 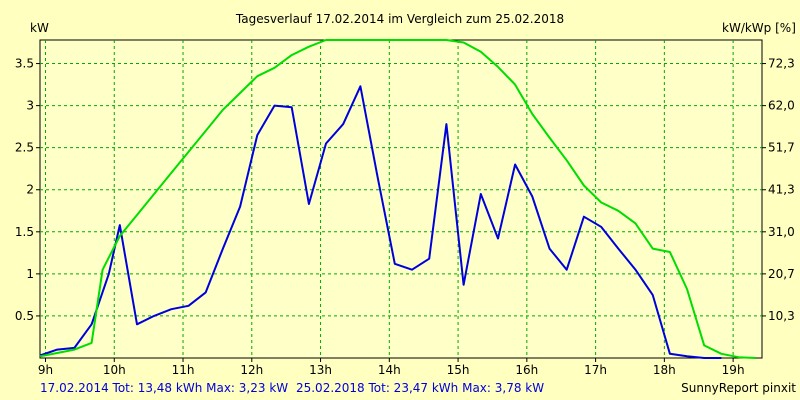 What do you see at coordinates (759, 28) in the screenshot?
I see `y-axis-label-right: kW/kWp [%]` at bounding box center [759, 28].